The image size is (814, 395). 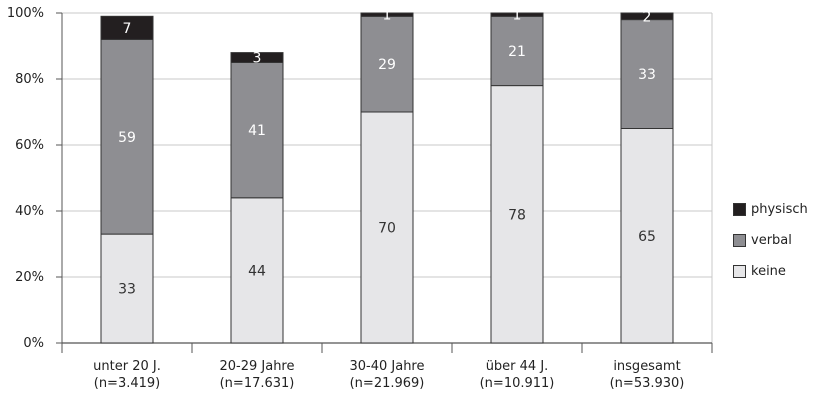 I want to click on legend-swatch-verbal, so click(x=739, y=240).